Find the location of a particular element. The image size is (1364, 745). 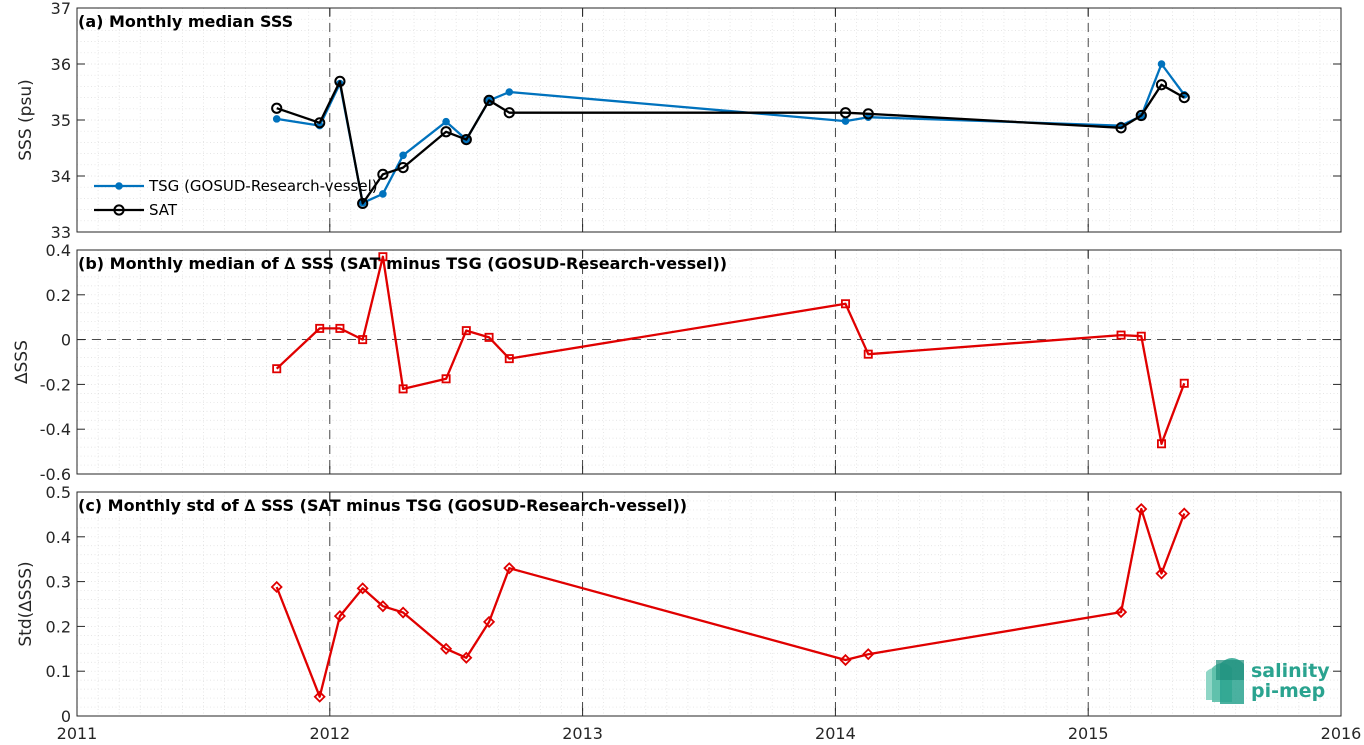

salinity-pi-mep-logo: salinity pi-mep is located at coordinates (1268, 681).